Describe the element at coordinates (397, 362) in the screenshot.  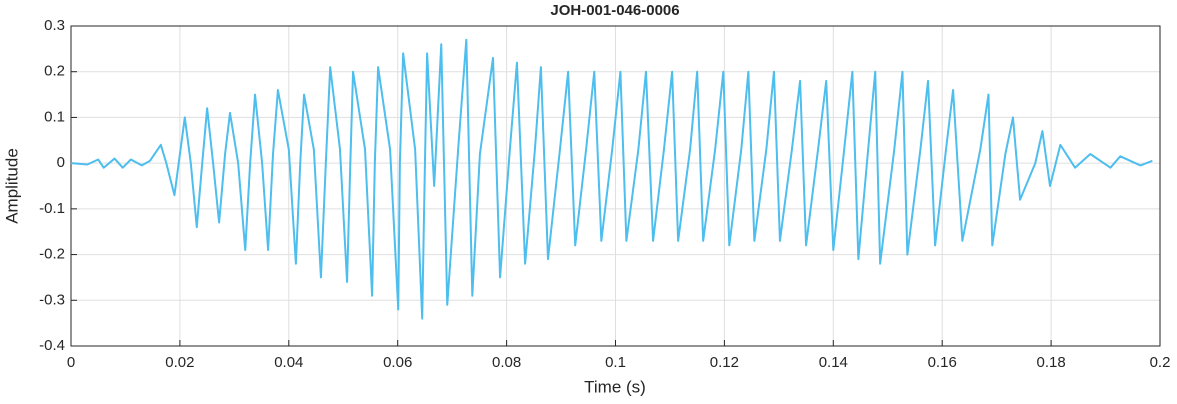
I see `x-tick-label: 0.06` at that location.